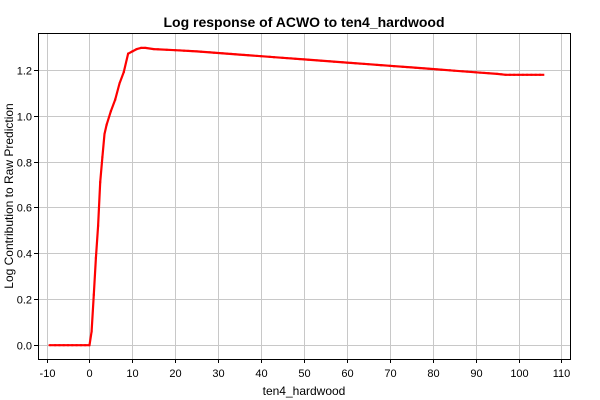 Image resolution: width=600 pixels, height=400 pixels. What do you see at coordinates (175, 374) in the screenshot?
I see `x-tick-label: 20` at bounding box center [175, 374].